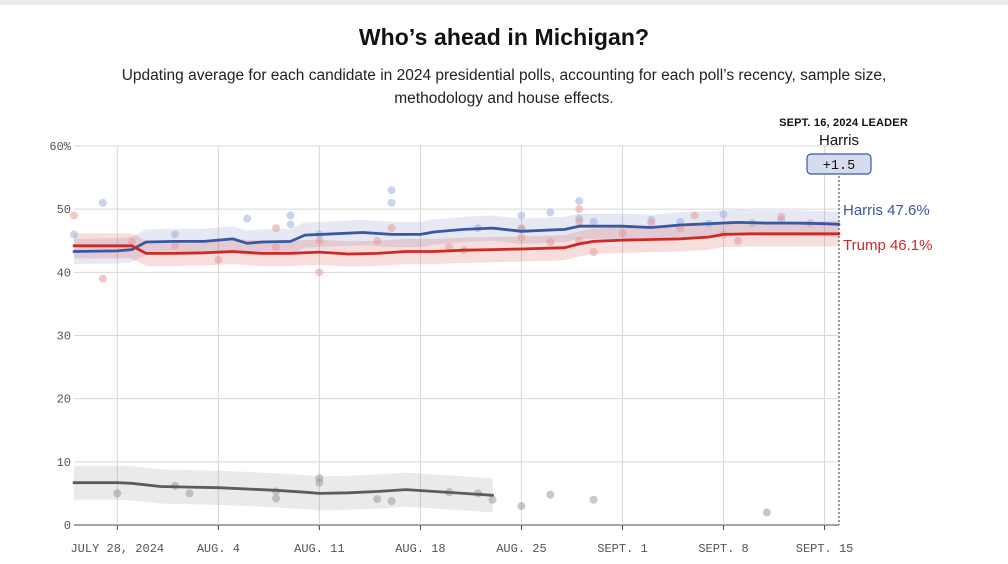 This screenshot has height=564, width=1008. Describe the element at coordinates (420, 549) in the screenshot. I see `x-tick-label-3: AUG. 18` at that location.